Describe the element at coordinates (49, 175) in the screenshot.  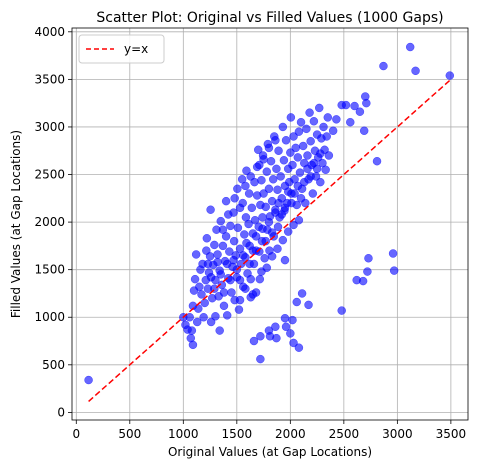
I see `y-tick-label: 2500` at that location.